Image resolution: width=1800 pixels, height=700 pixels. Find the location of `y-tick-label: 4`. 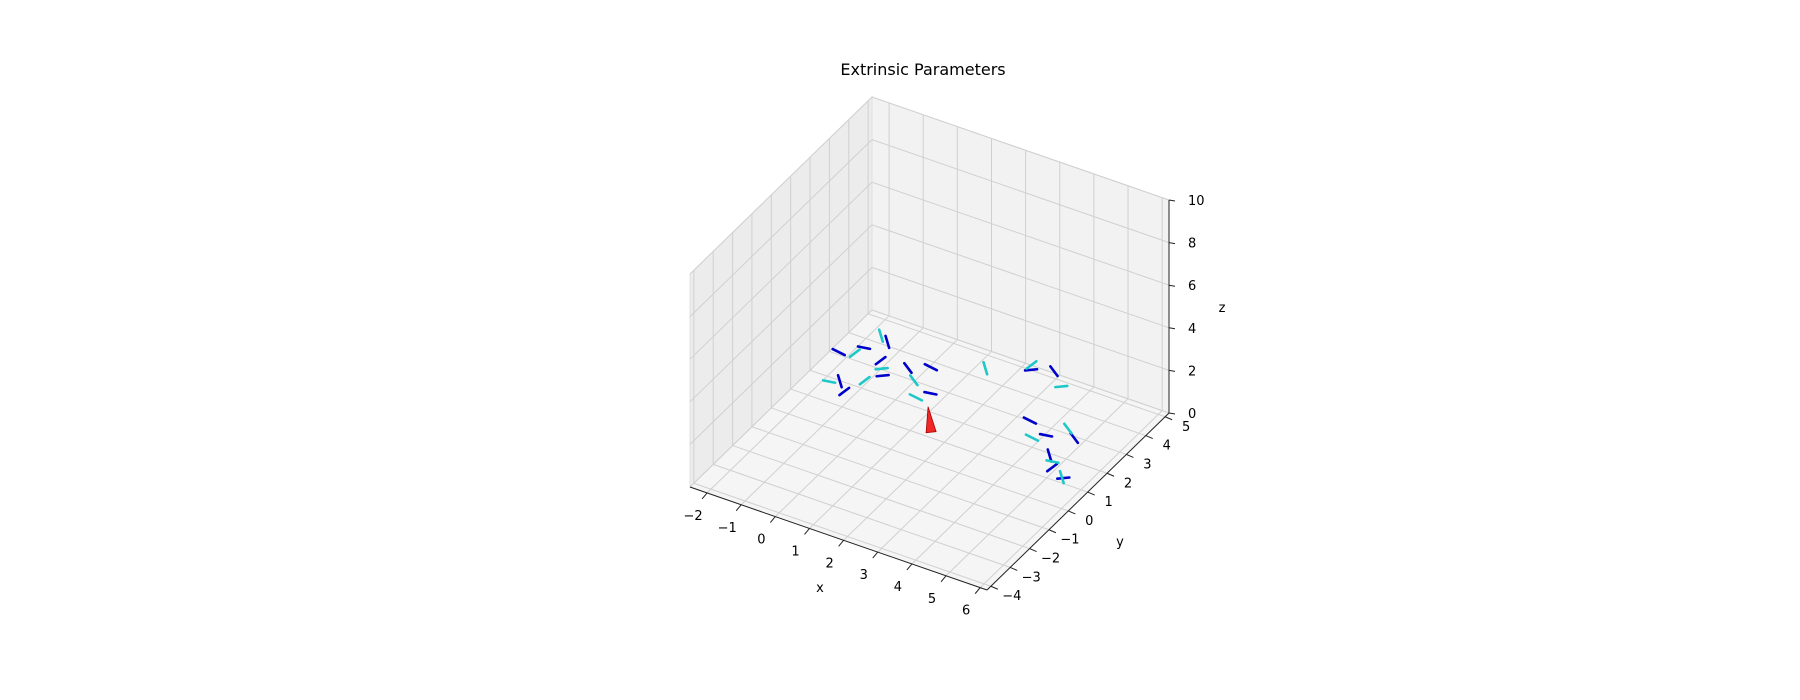

y-tick-label: 4 is located at coordinates (1167, 446).